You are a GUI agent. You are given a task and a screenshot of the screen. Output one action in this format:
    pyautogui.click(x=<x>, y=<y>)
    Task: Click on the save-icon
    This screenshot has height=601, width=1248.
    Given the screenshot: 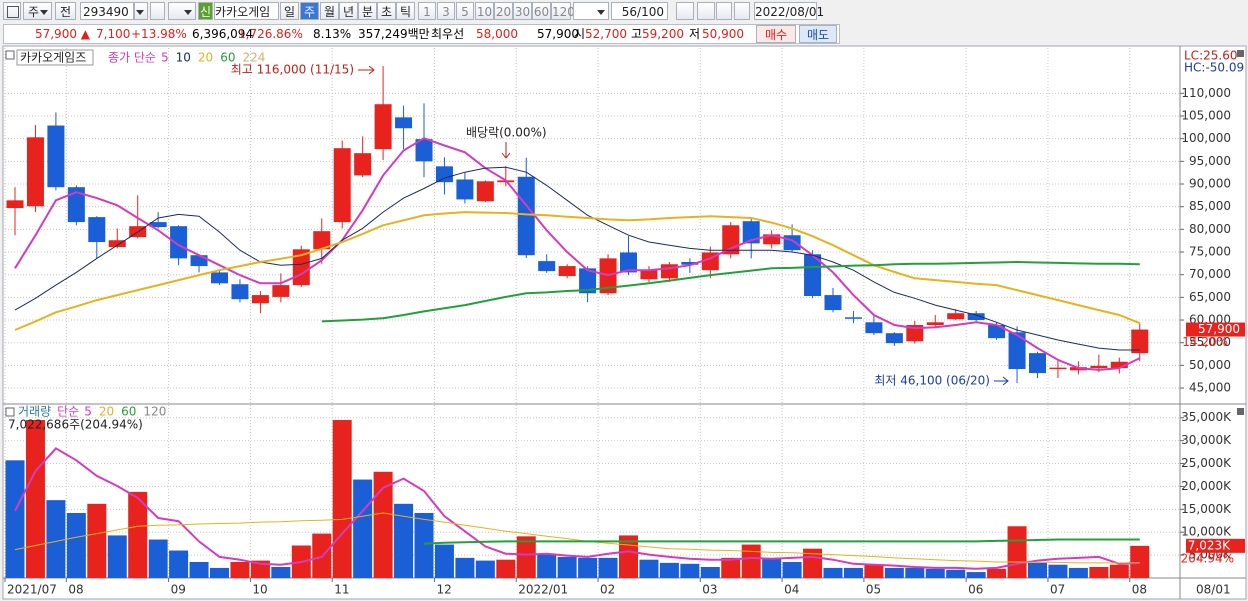 What is the action you would take?
    pyautogui.click(x=724, y=11)
    